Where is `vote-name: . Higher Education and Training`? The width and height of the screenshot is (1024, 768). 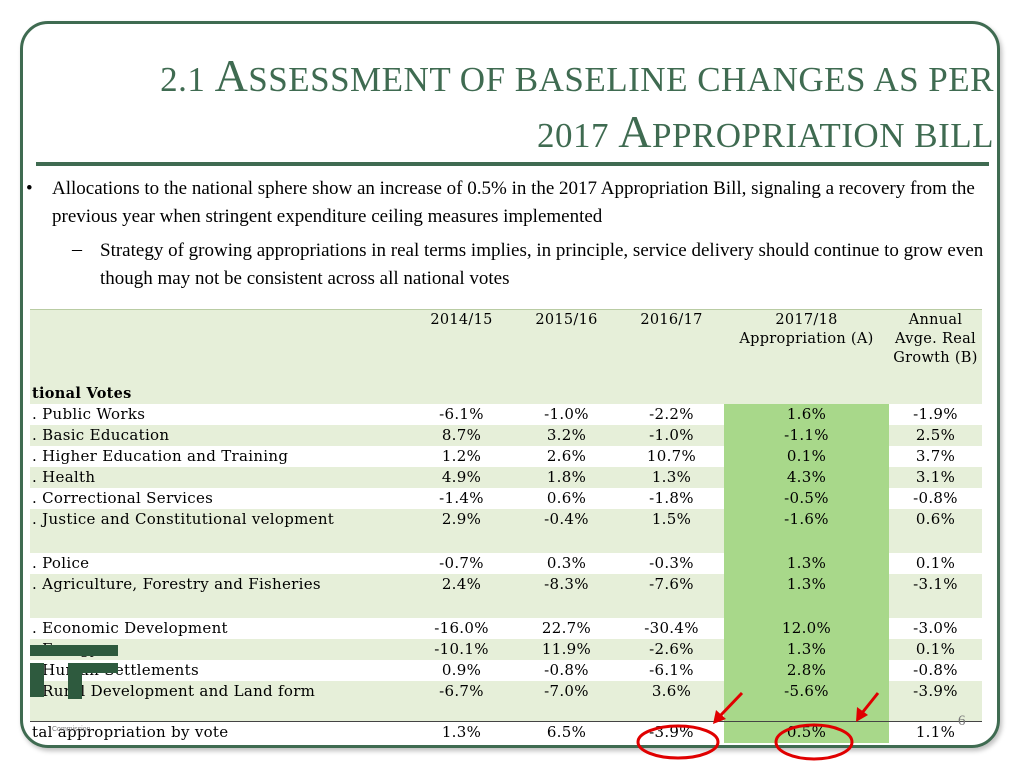
vote-name: . Higher Education and Training is located at coordinates (160, 456).